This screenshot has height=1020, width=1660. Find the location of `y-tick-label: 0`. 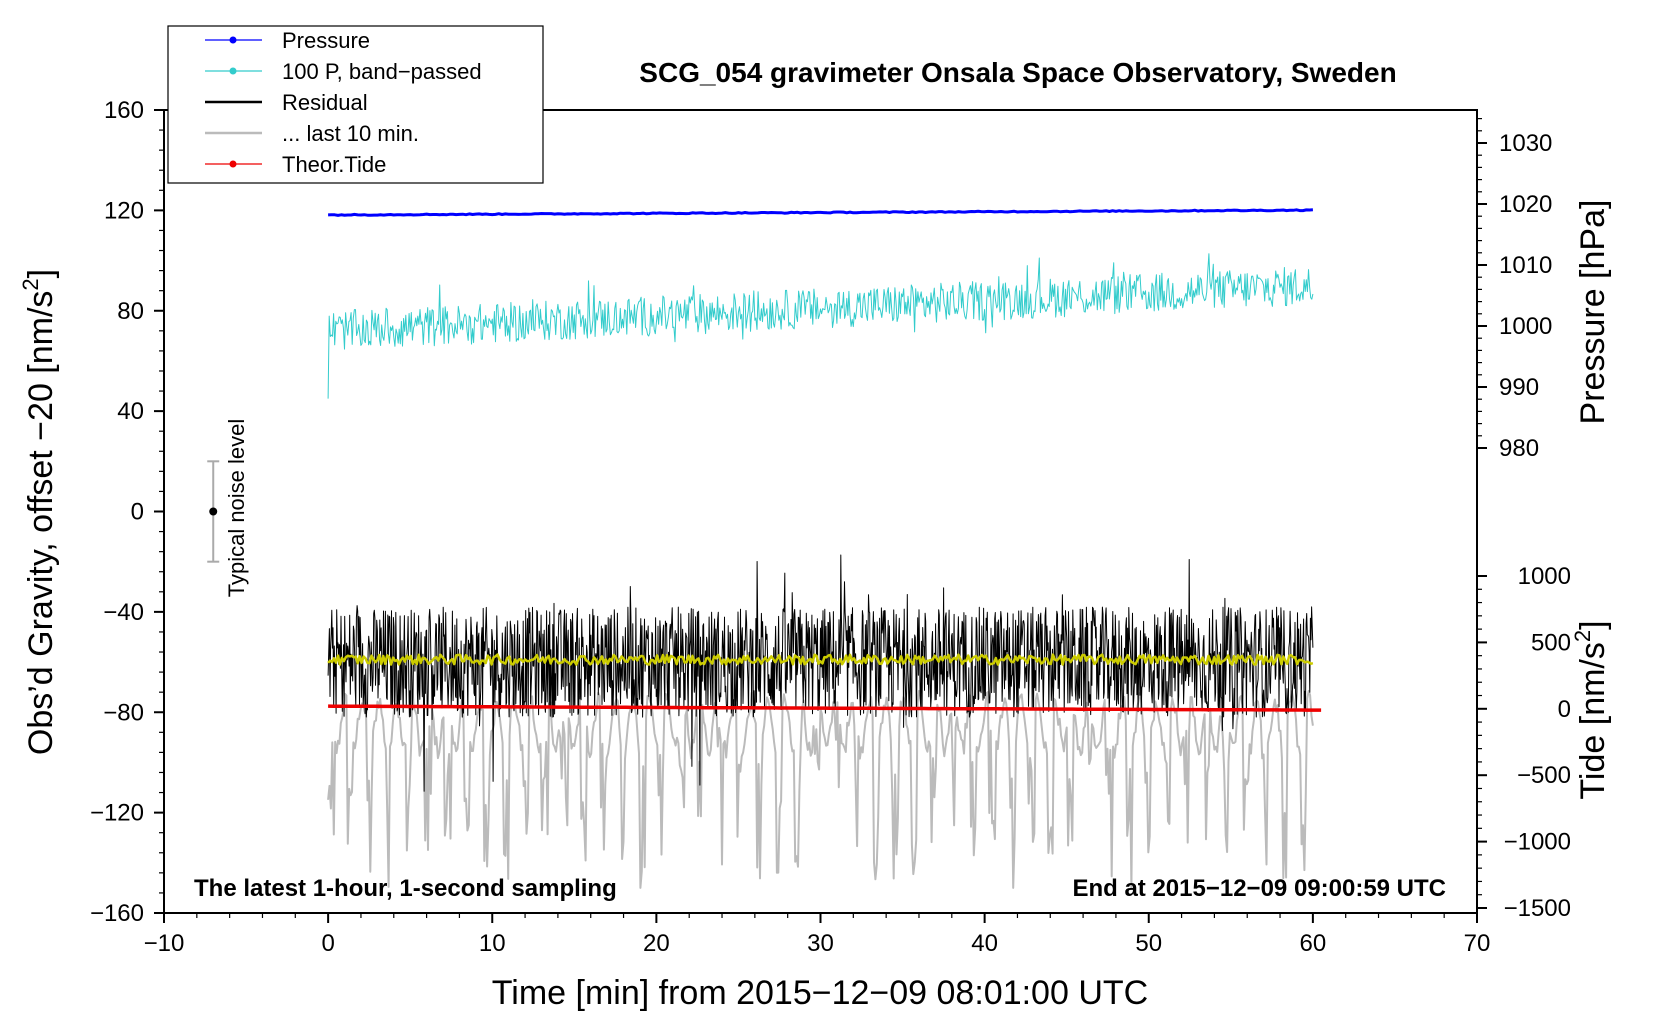

y-tick-label: 0 is located at coordinates (137, 512).